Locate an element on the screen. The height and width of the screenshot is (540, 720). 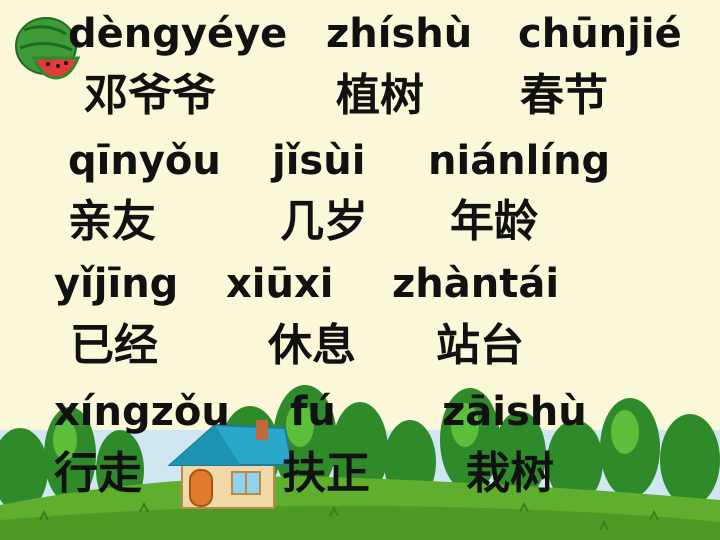
row-2-hanzi: 亲友 几岁 年龄 is located at coordinates (360, 230).